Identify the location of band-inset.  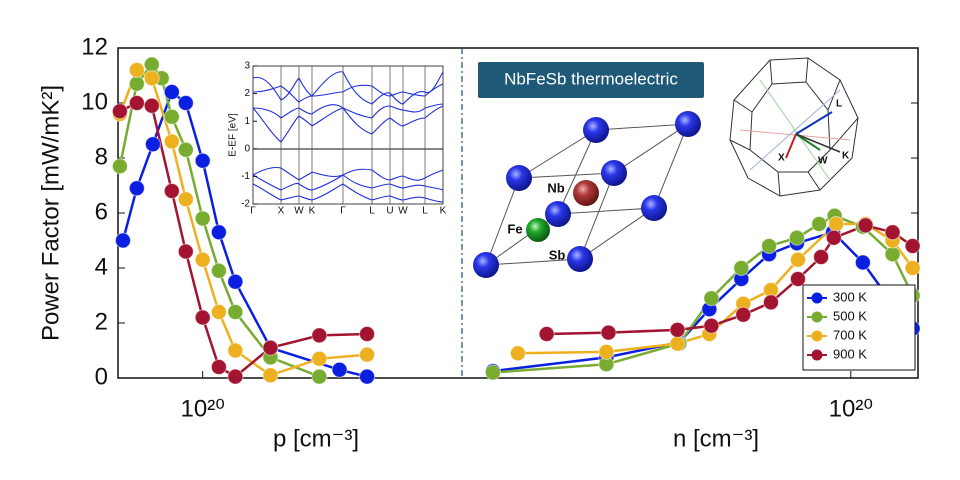
(348, 135).